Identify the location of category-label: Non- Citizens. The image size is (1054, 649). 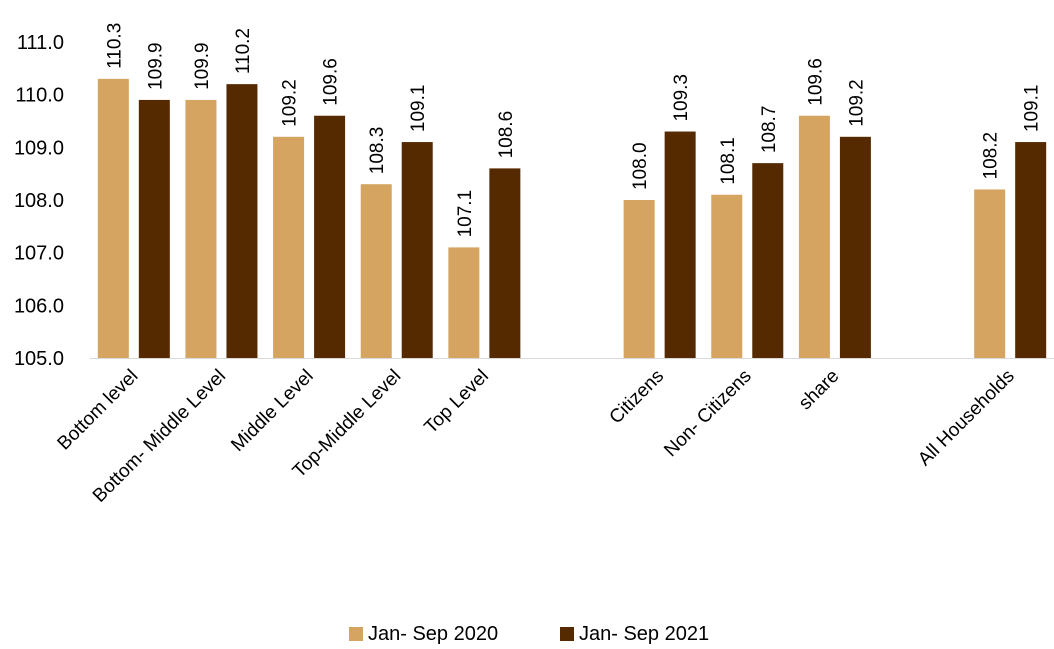
(707, 413).